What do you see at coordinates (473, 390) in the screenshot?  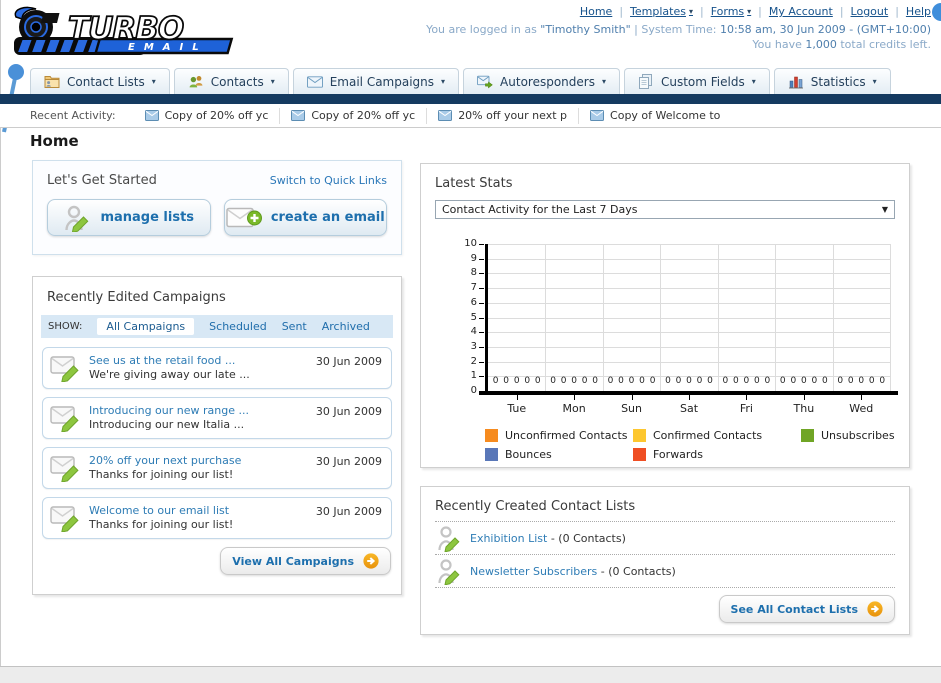 I see `chart-ytick-label: 0` at bounding box center [473, 390].